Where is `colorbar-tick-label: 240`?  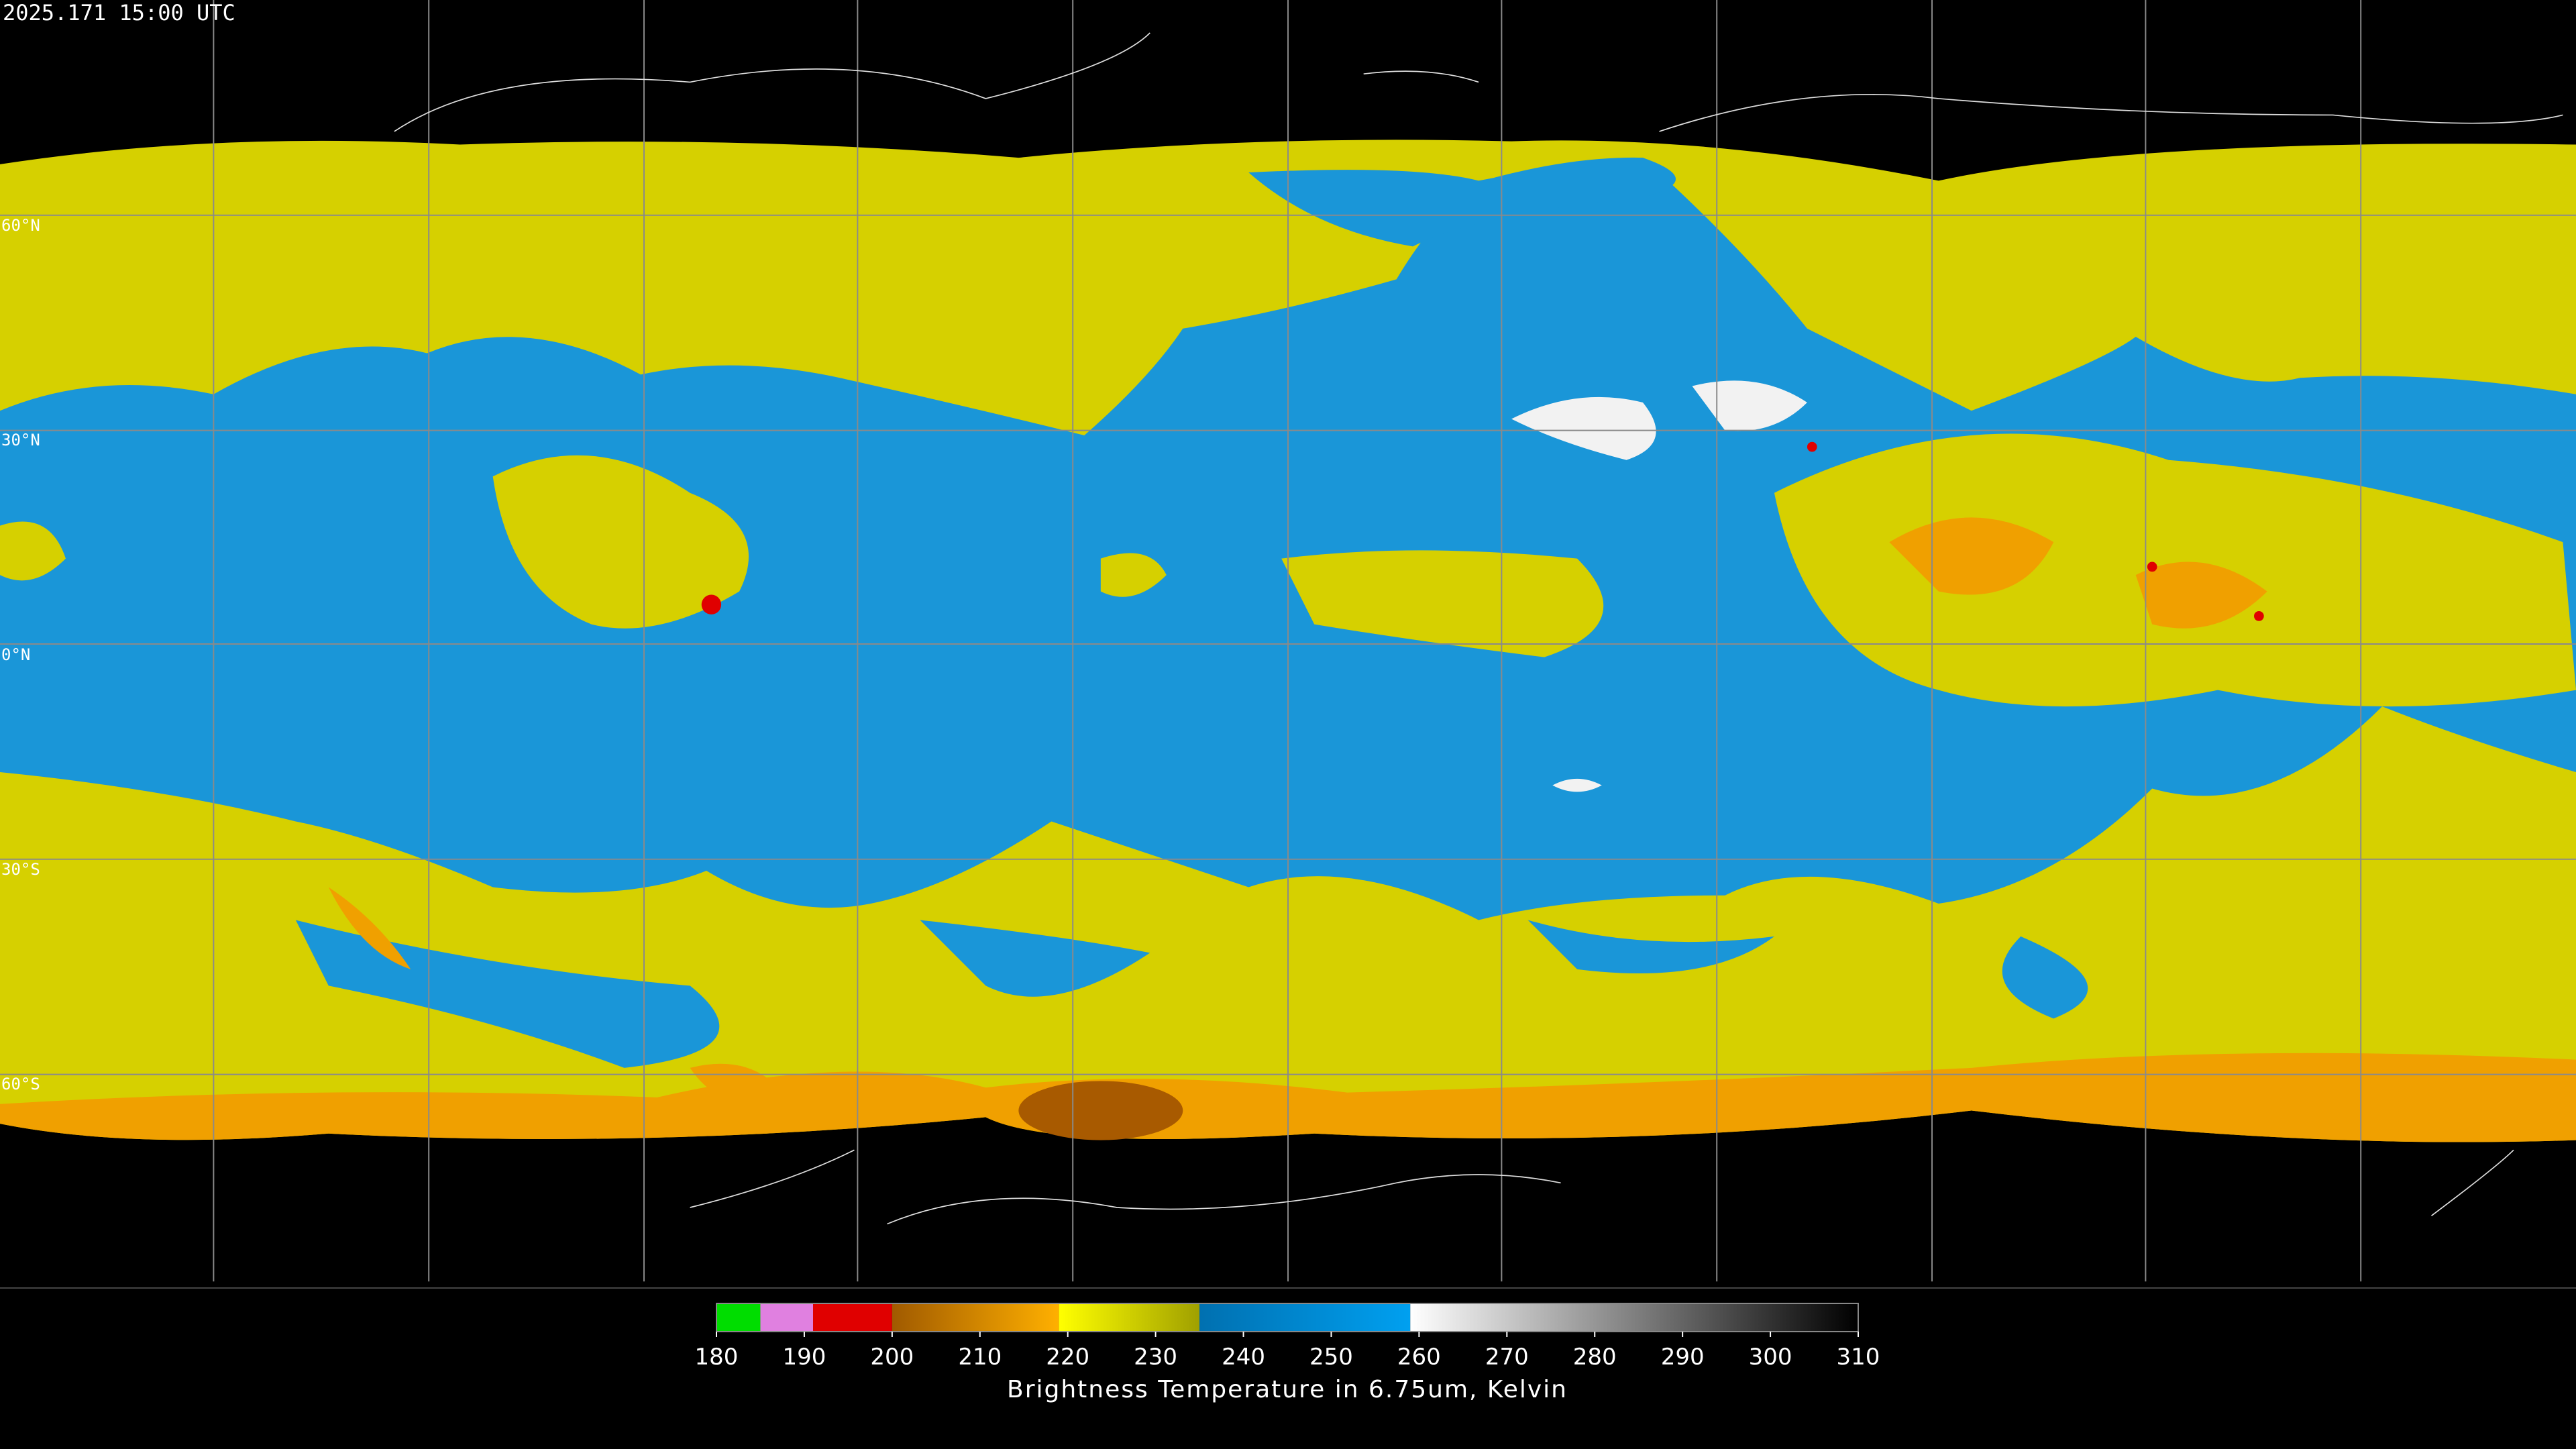 colorbar-tick-label: 240 is located at coordinates (1243, 1357).